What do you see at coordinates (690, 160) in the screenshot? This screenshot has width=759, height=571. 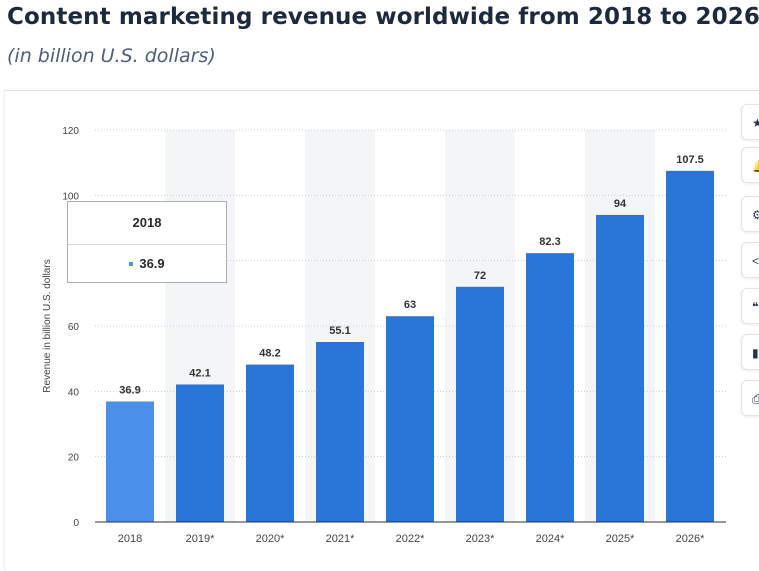 I see `bar-value-label: 107.5` at bounding box center [690, 160].